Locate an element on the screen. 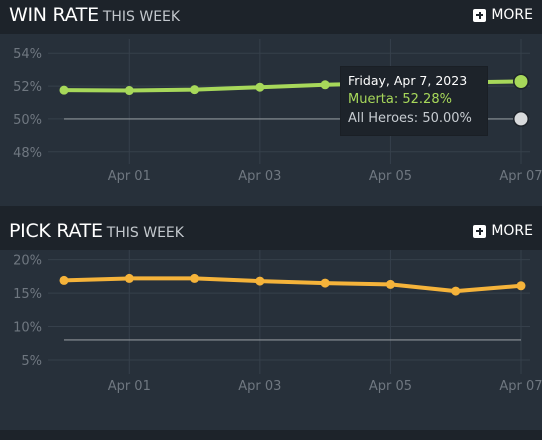 The width and height of the screenshot is (542, 440). baseline-point is located at coordinates (521, 119).